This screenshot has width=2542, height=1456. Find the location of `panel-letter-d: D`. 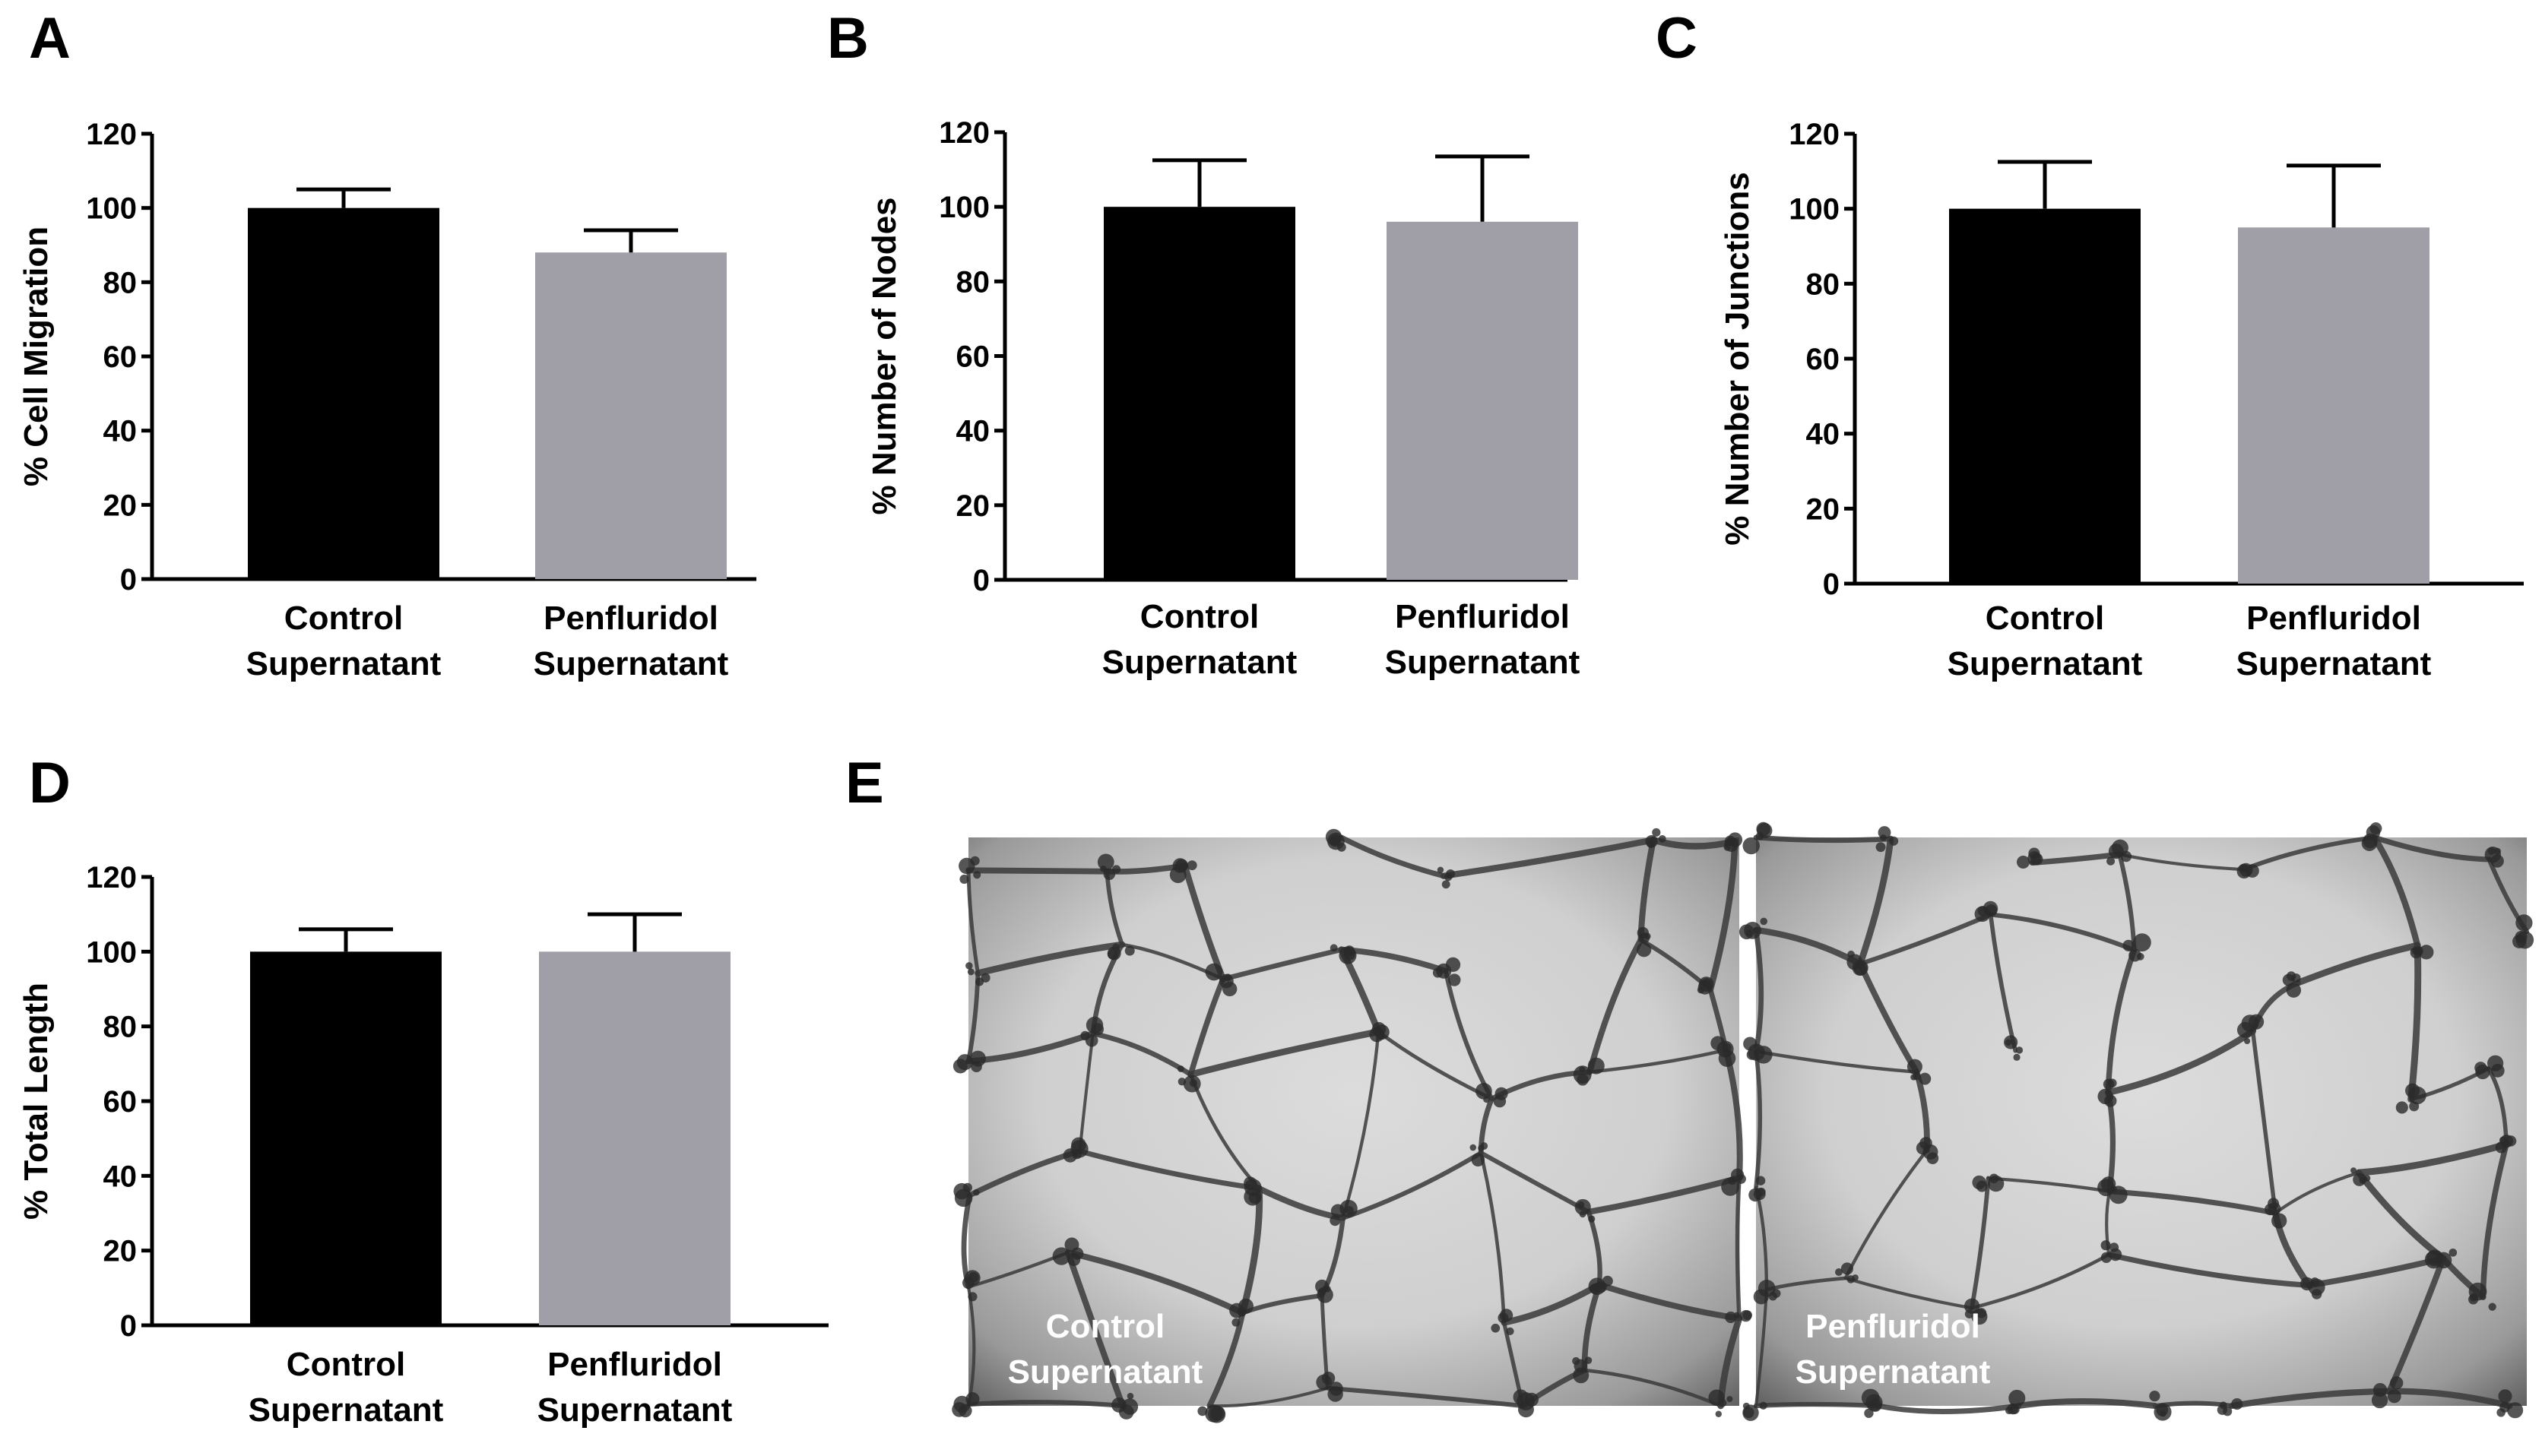

panel-letter-d: D is located at coordinates (50, 783).